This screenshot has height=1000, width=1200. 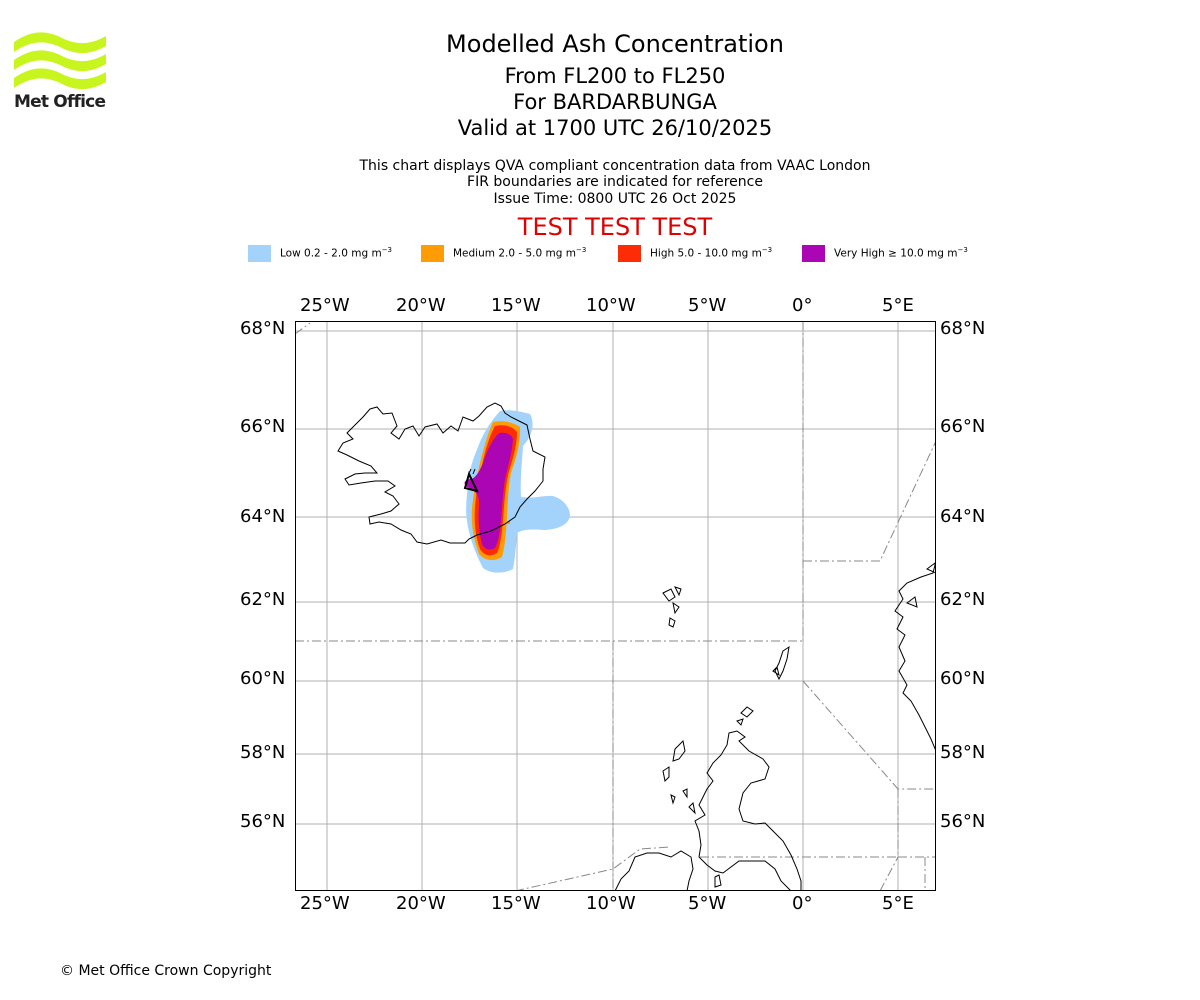 I want to click on ash-very-high-area, so click(x=488, y=491).